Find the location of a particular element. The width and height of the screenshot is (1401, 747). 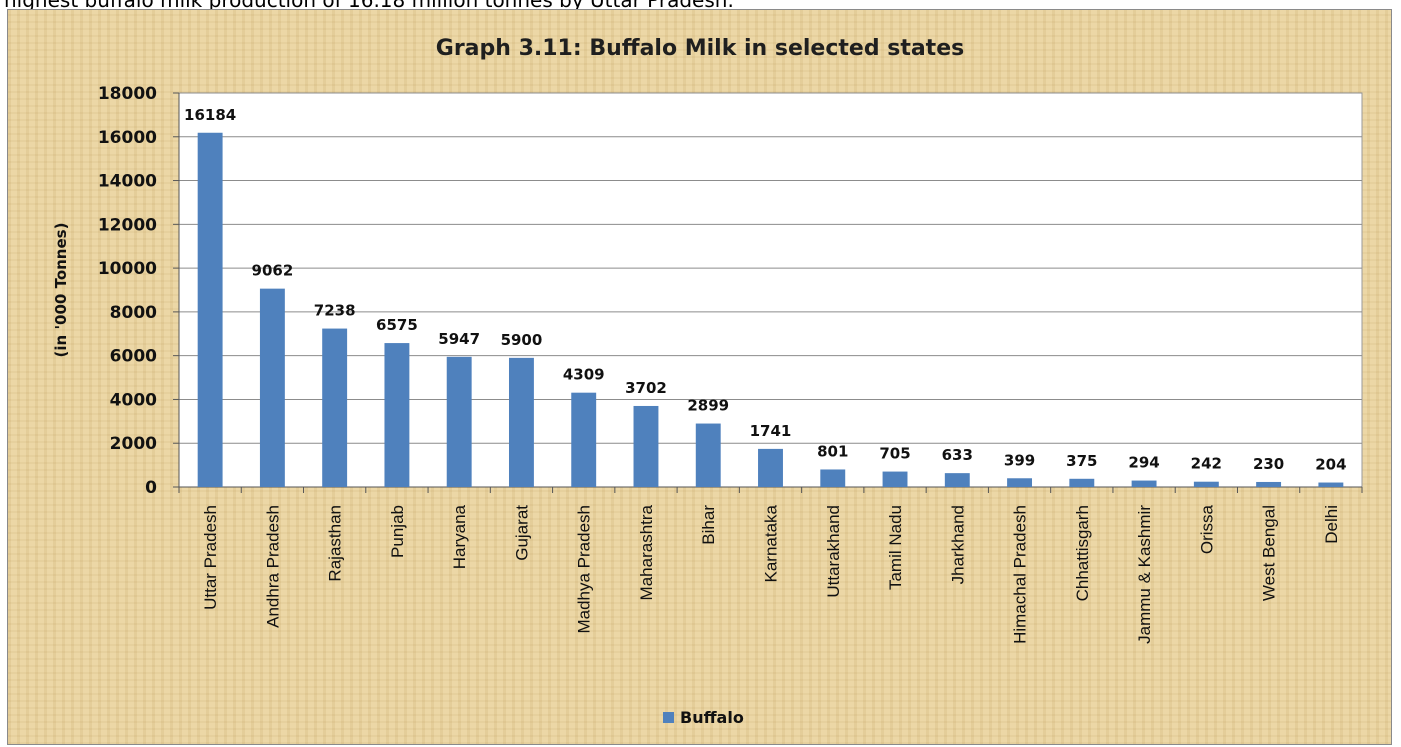

category-label: Uttarakhand is located at coordinates (833, 551).